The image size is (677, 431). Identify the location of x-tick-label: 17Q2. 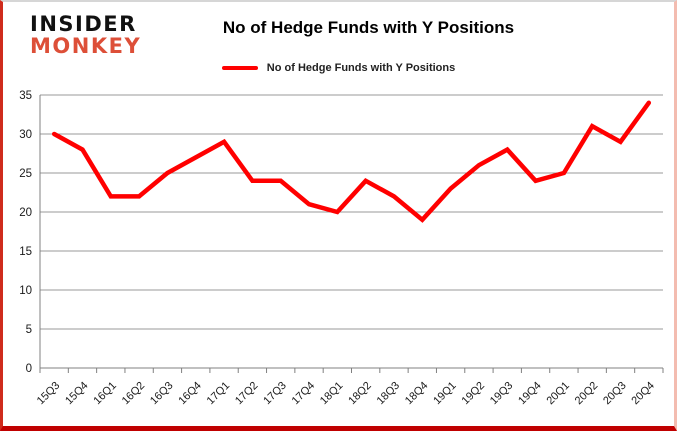
(247, 394).